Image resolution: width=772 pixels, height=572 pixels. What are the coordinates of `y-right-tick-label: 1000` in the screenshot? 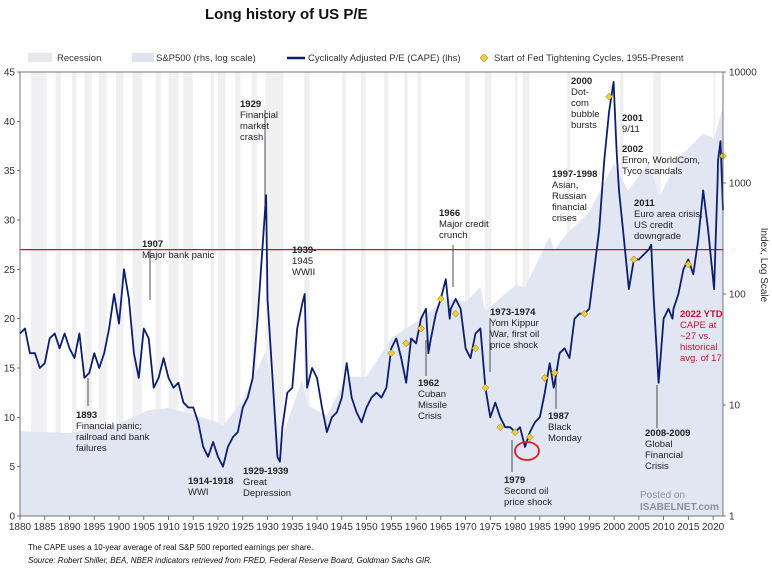 It's located at (740, 184).